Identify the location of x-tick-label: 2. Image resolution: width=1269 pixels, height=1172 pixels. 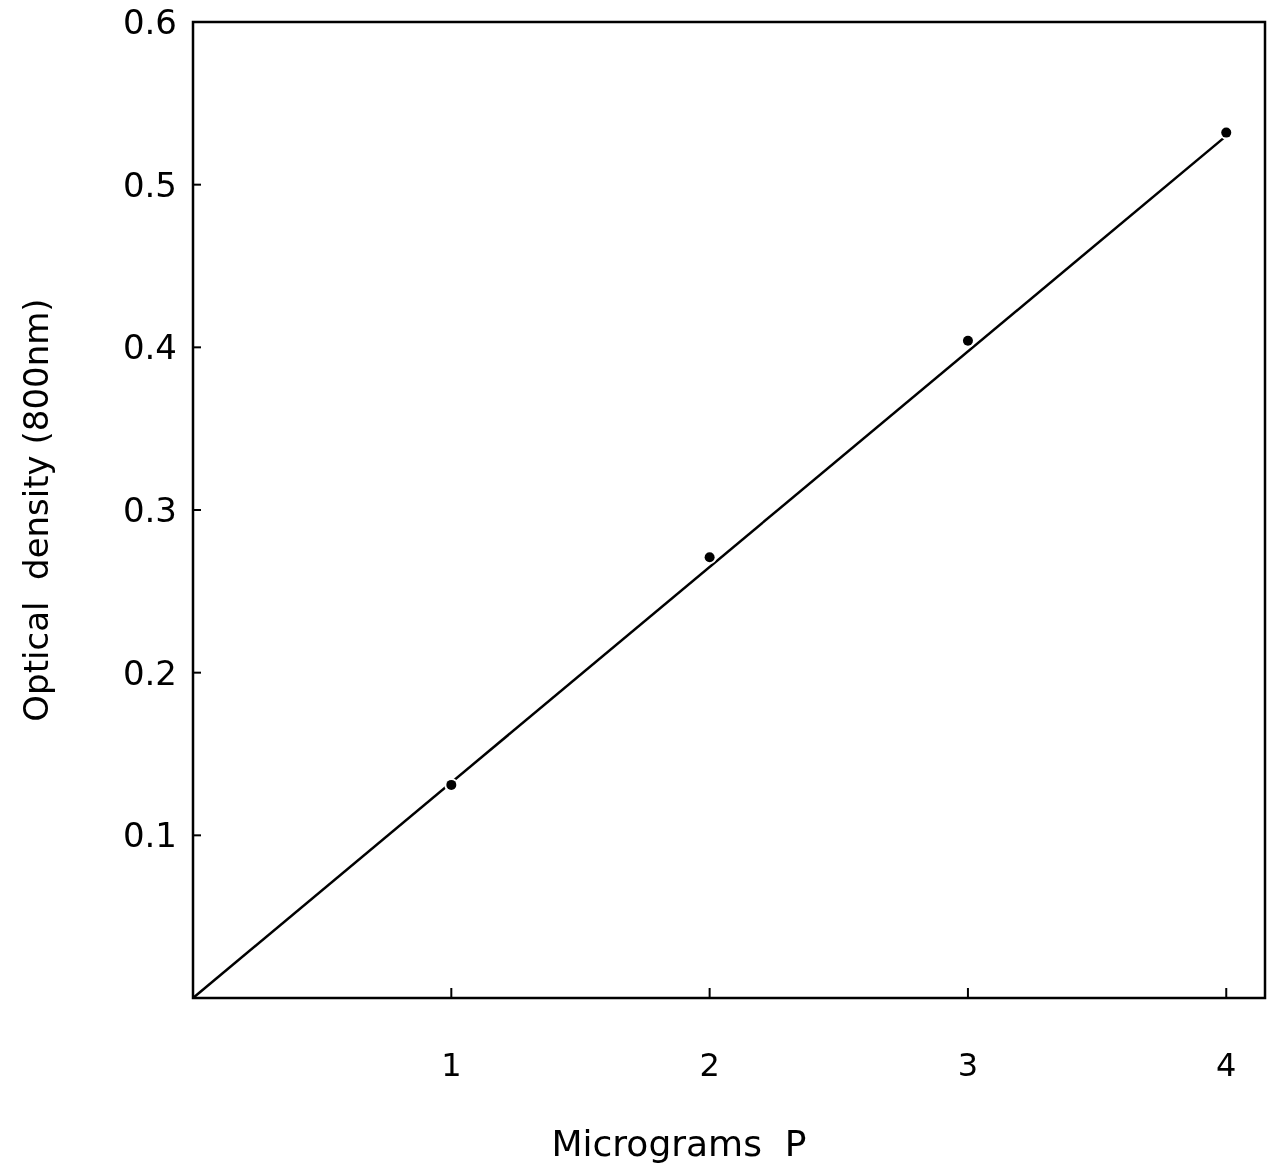
(709, 1065).